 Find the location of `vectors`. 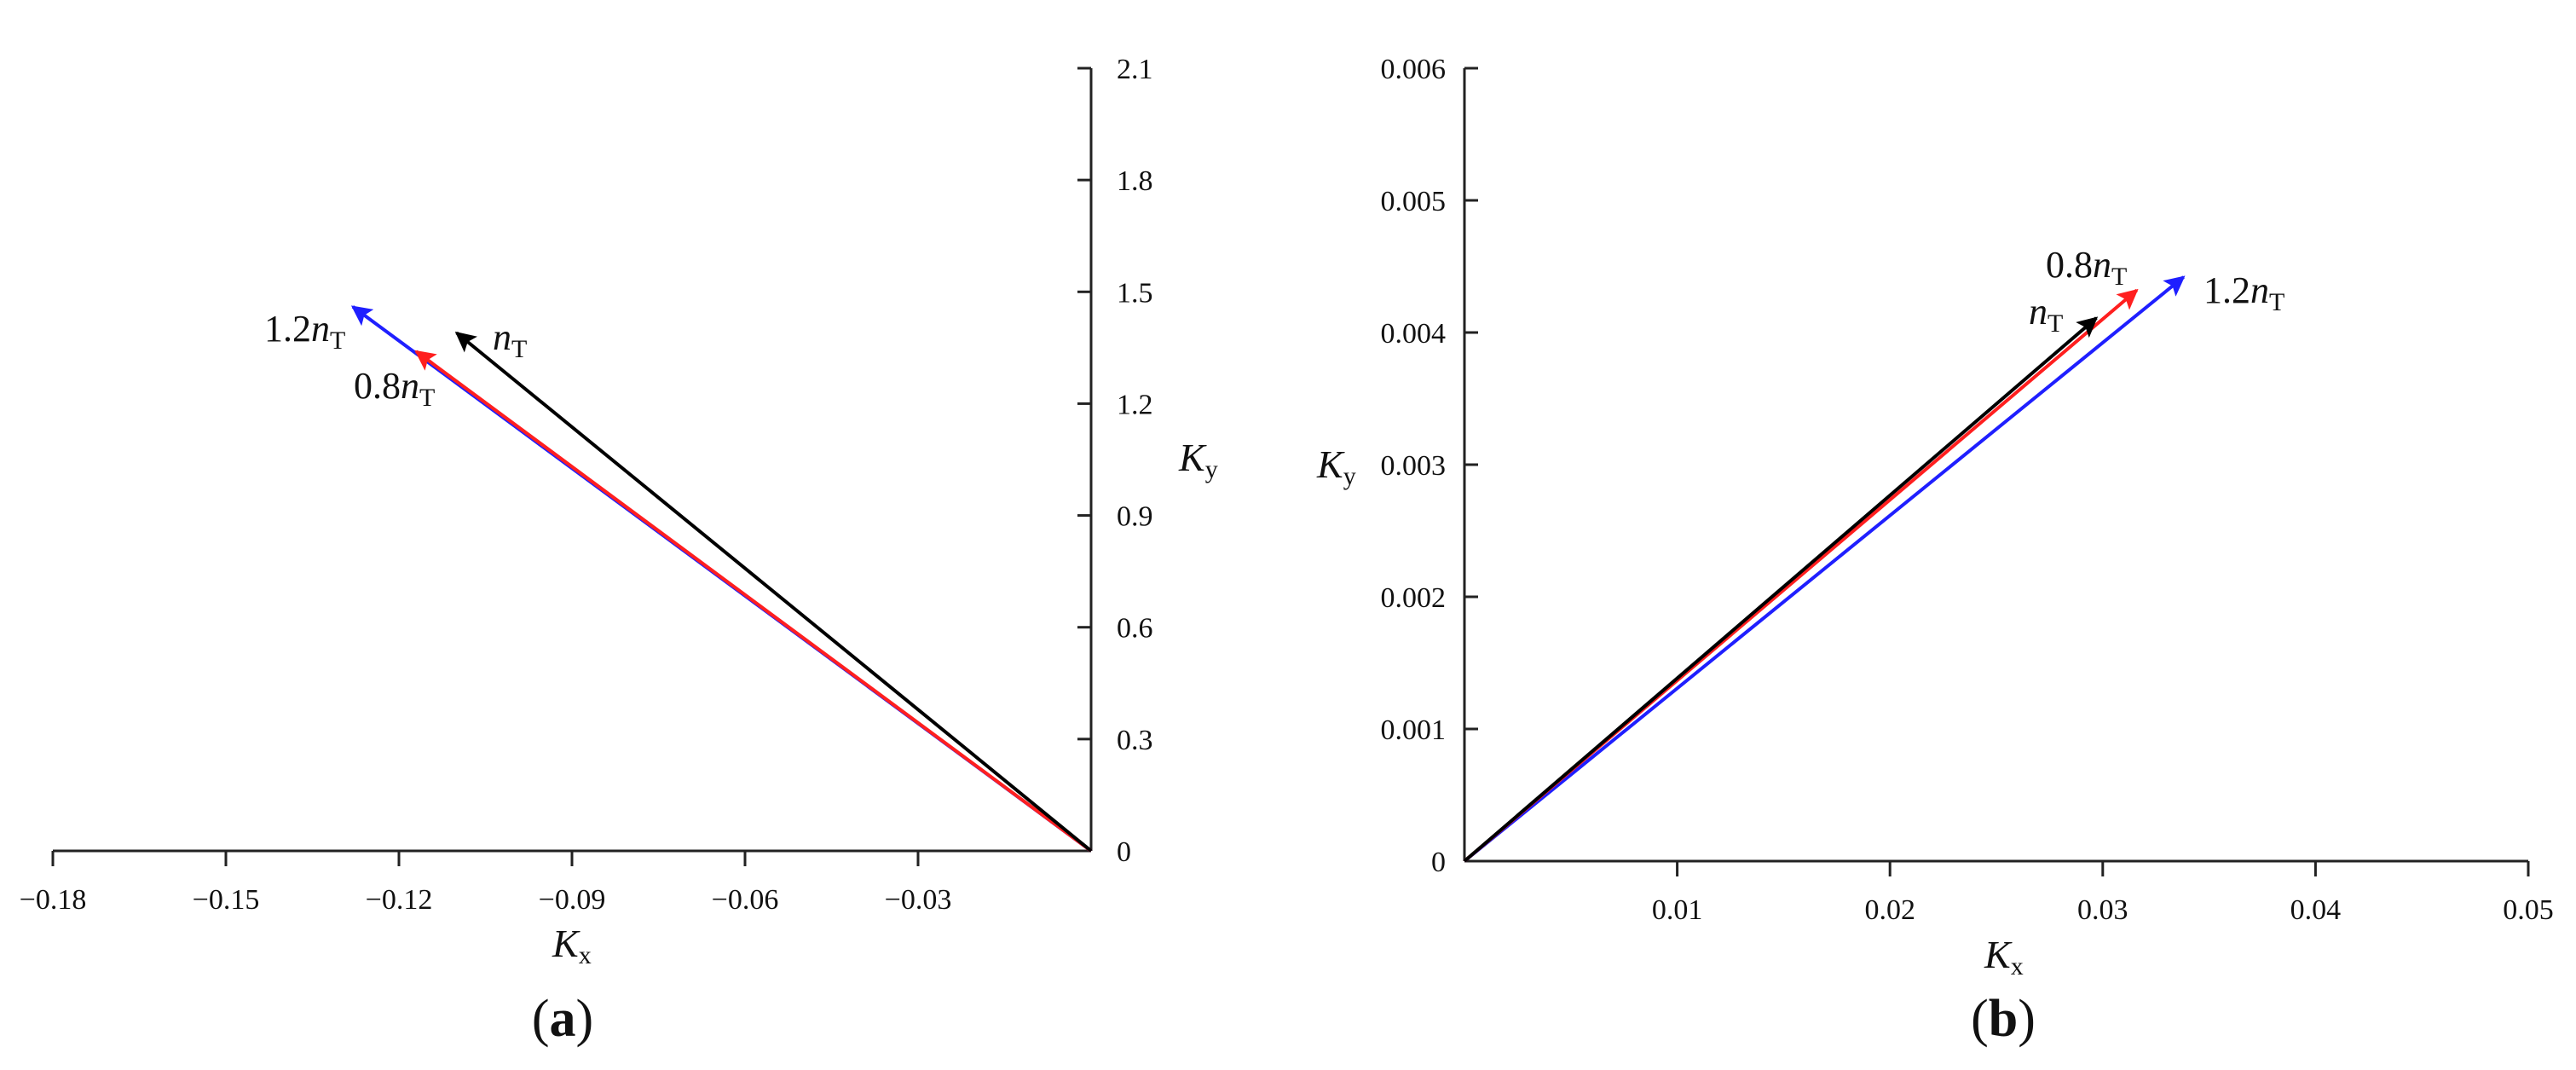

vectors is located at coordinates (721, 579).